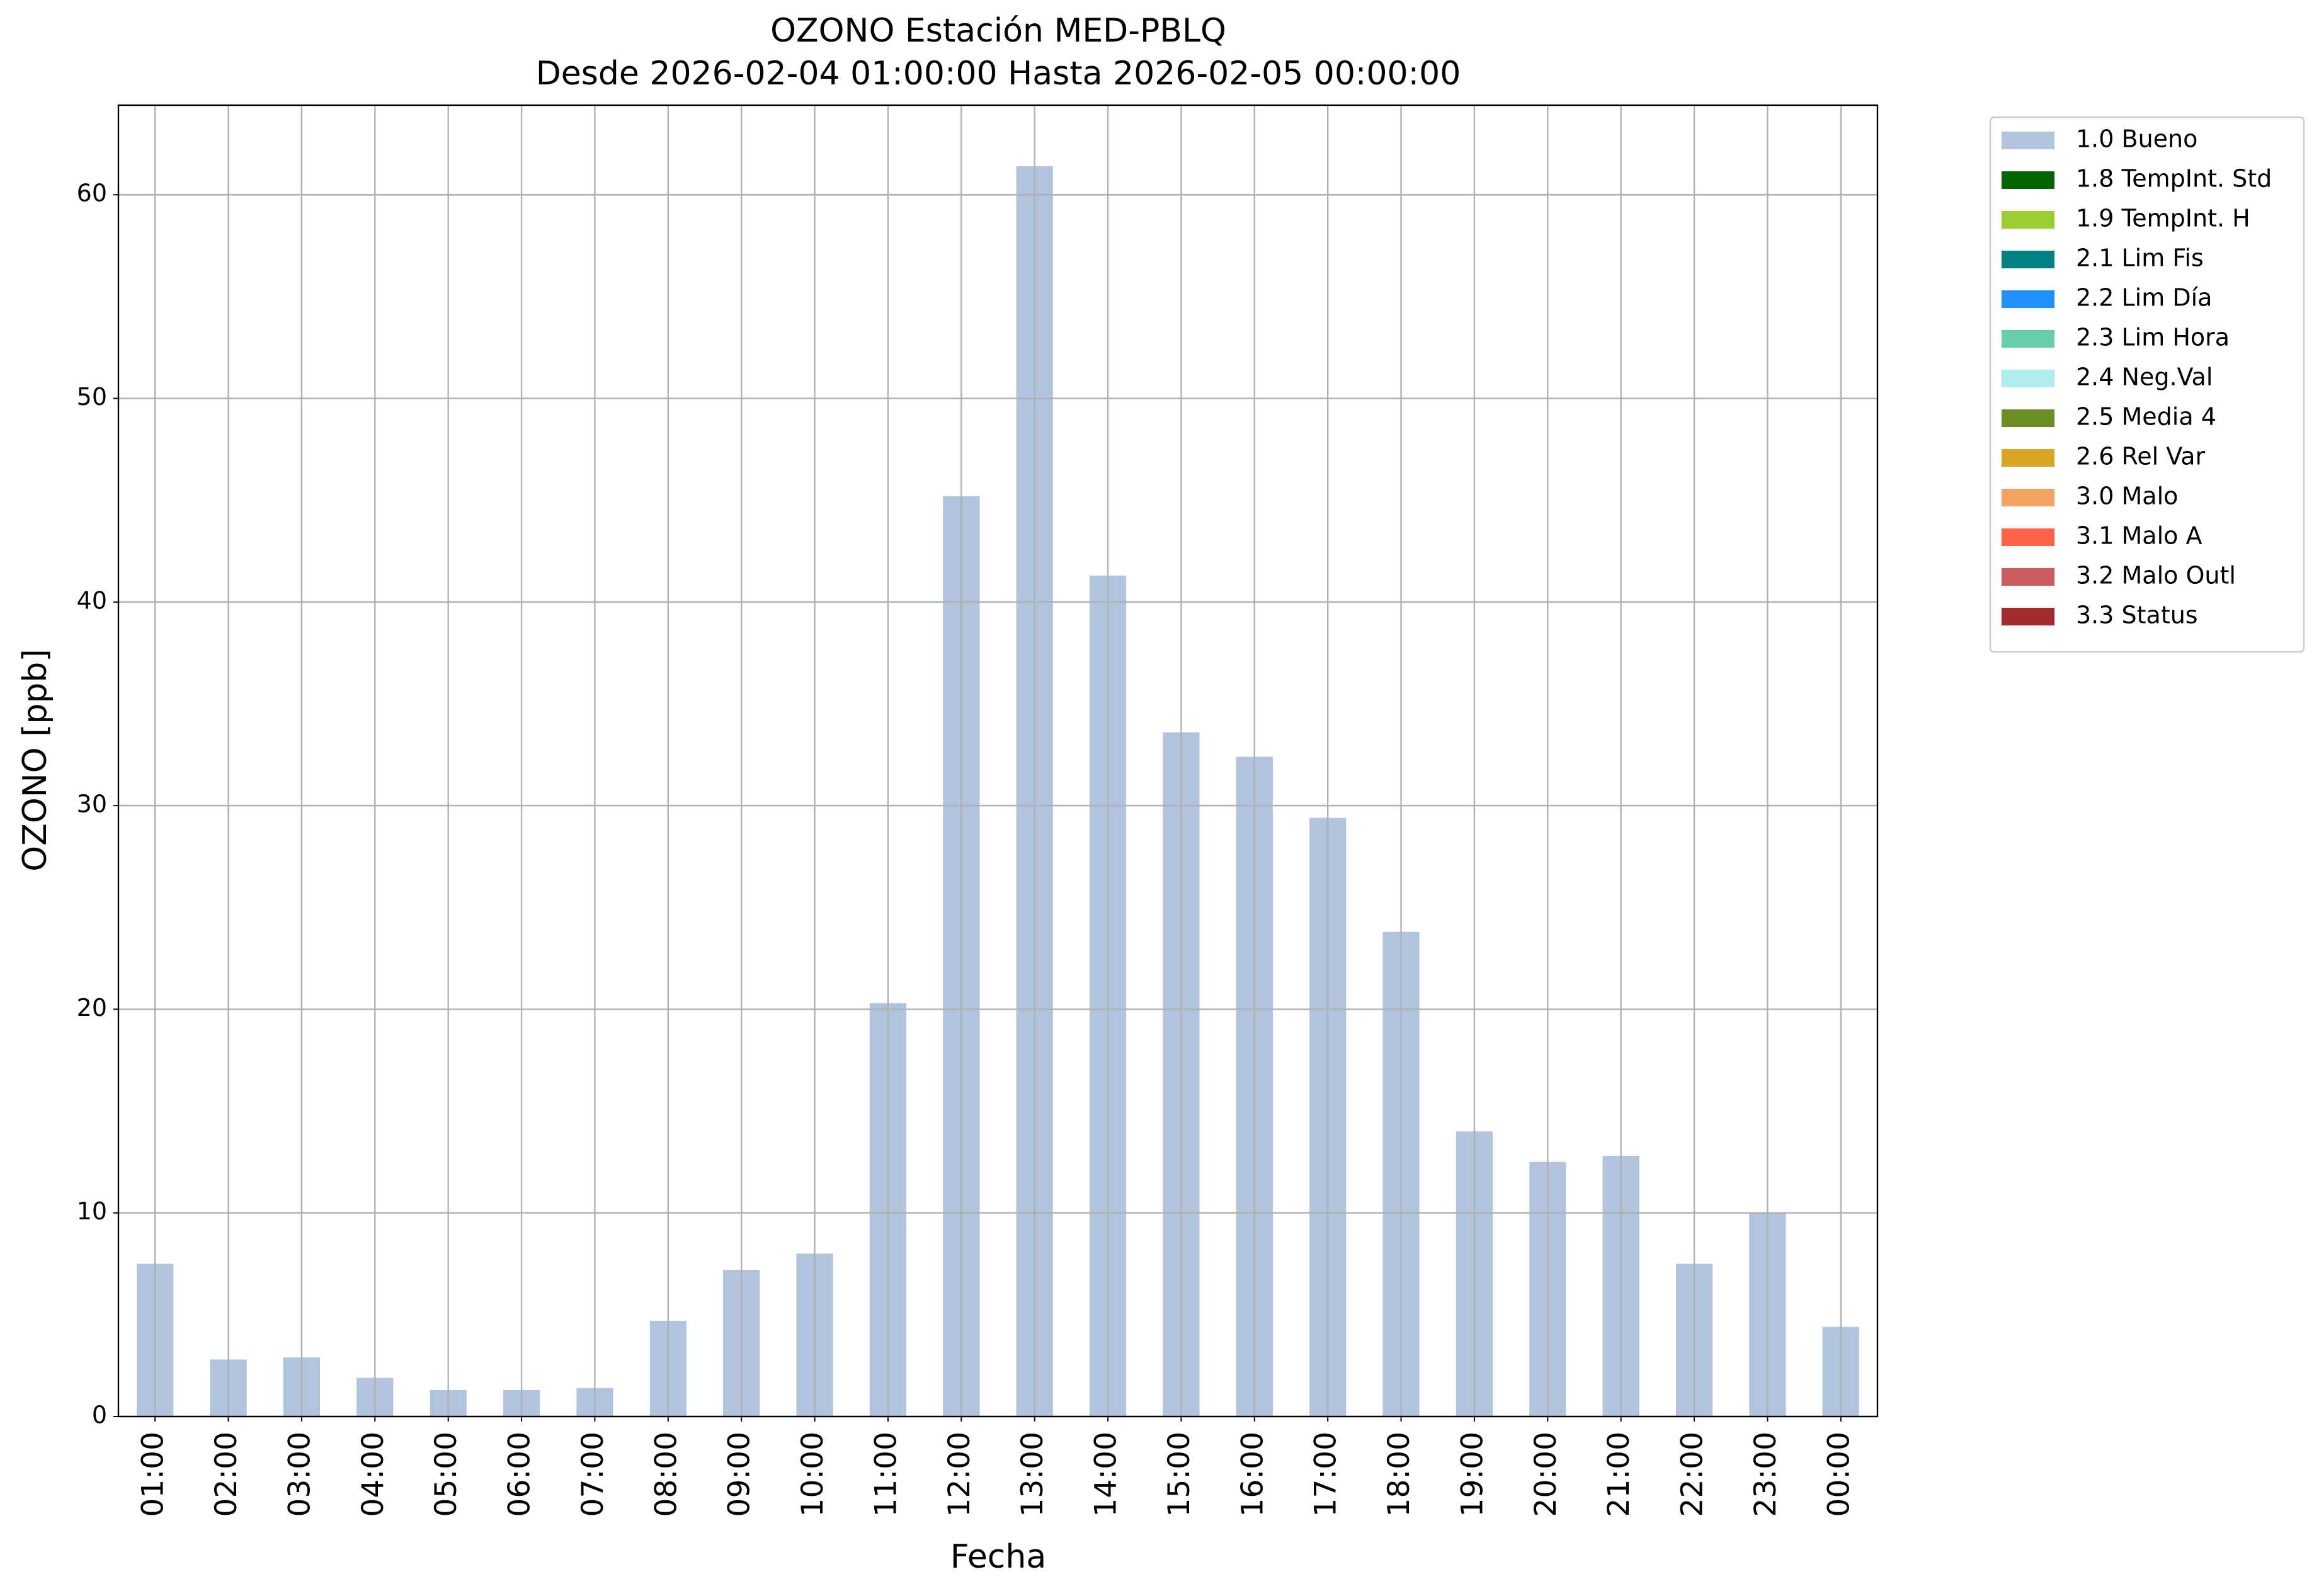 Image resolution: width=2319 pixels, height=1596 pixels. Describe the element at coordinates (299, 1474) in the screenshot. I see `x-tick-label: 03:00` at that location.